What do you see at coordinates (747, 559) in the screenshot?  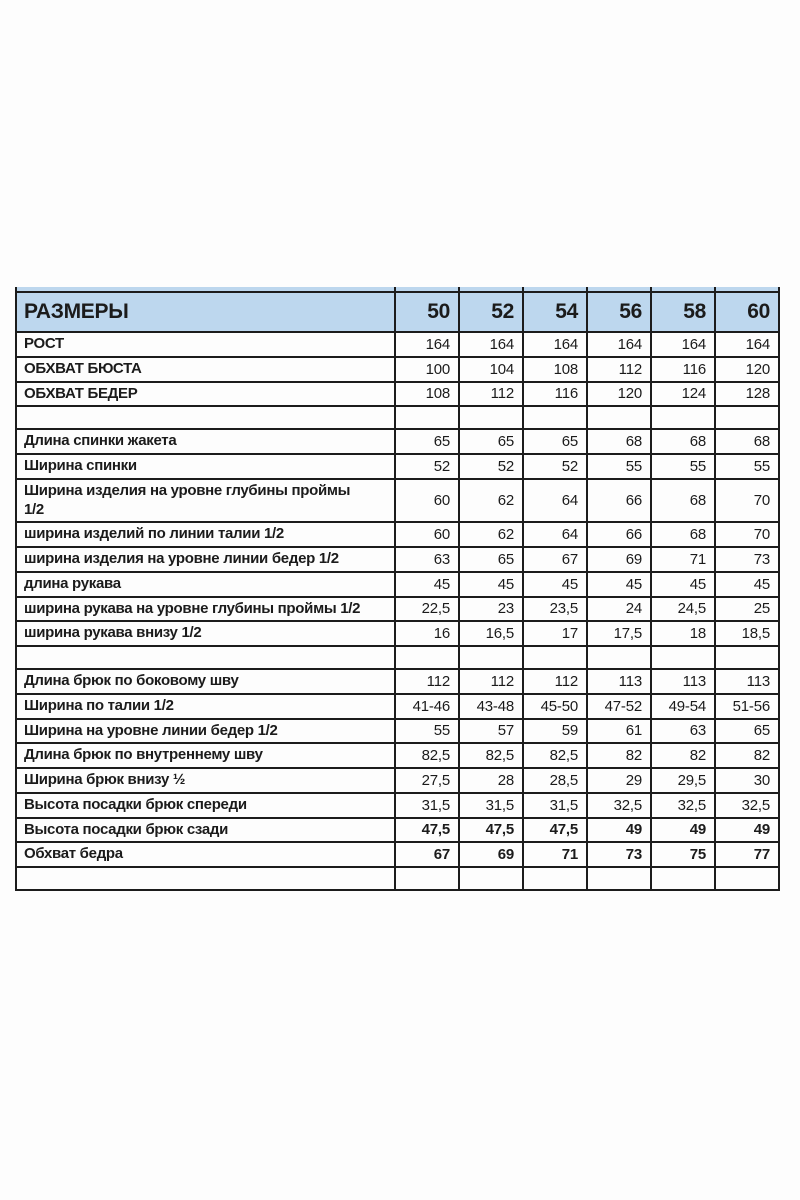 I see `value-cell: 73` at bounding box center [747, 559].